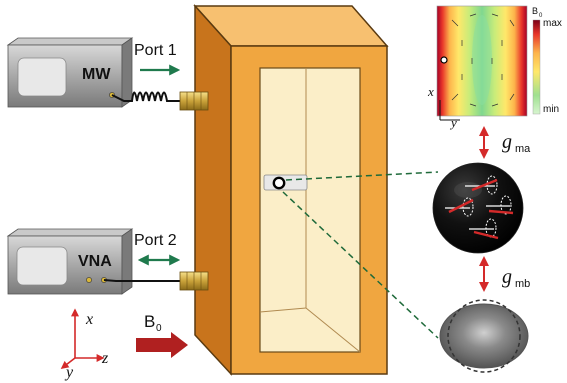  I want to click on vna-port-a, so click(89, 280).